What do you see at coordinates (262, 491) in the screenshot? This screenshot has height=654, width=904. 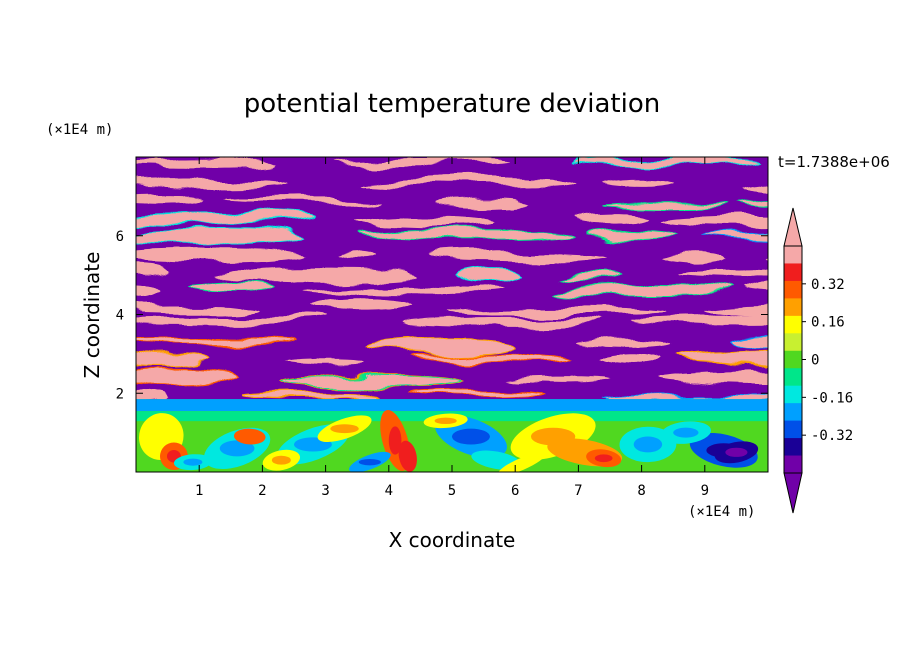 I see `x-tick-label: 2` at bounding box center [262, 491].